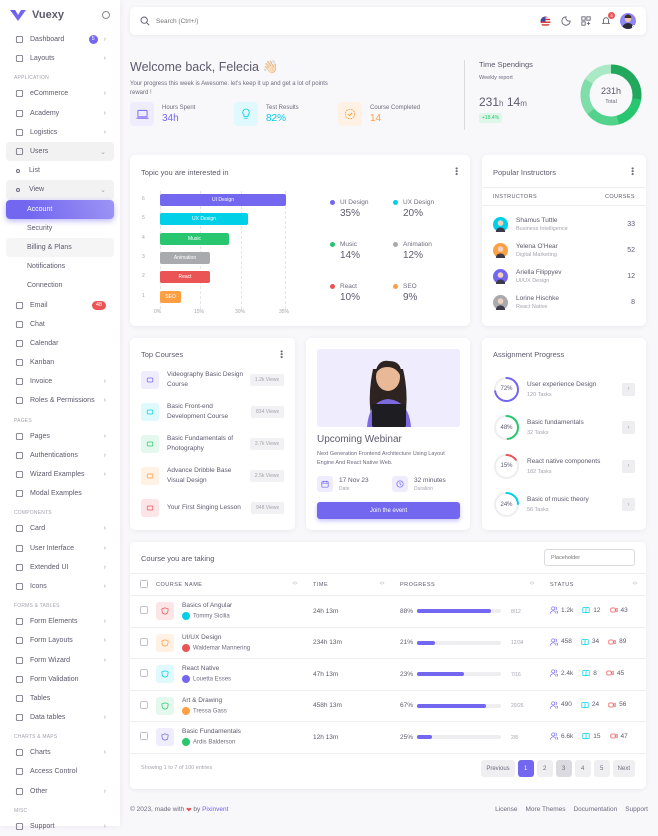  I want to click on bell-icon: 4, so click(607, 19).